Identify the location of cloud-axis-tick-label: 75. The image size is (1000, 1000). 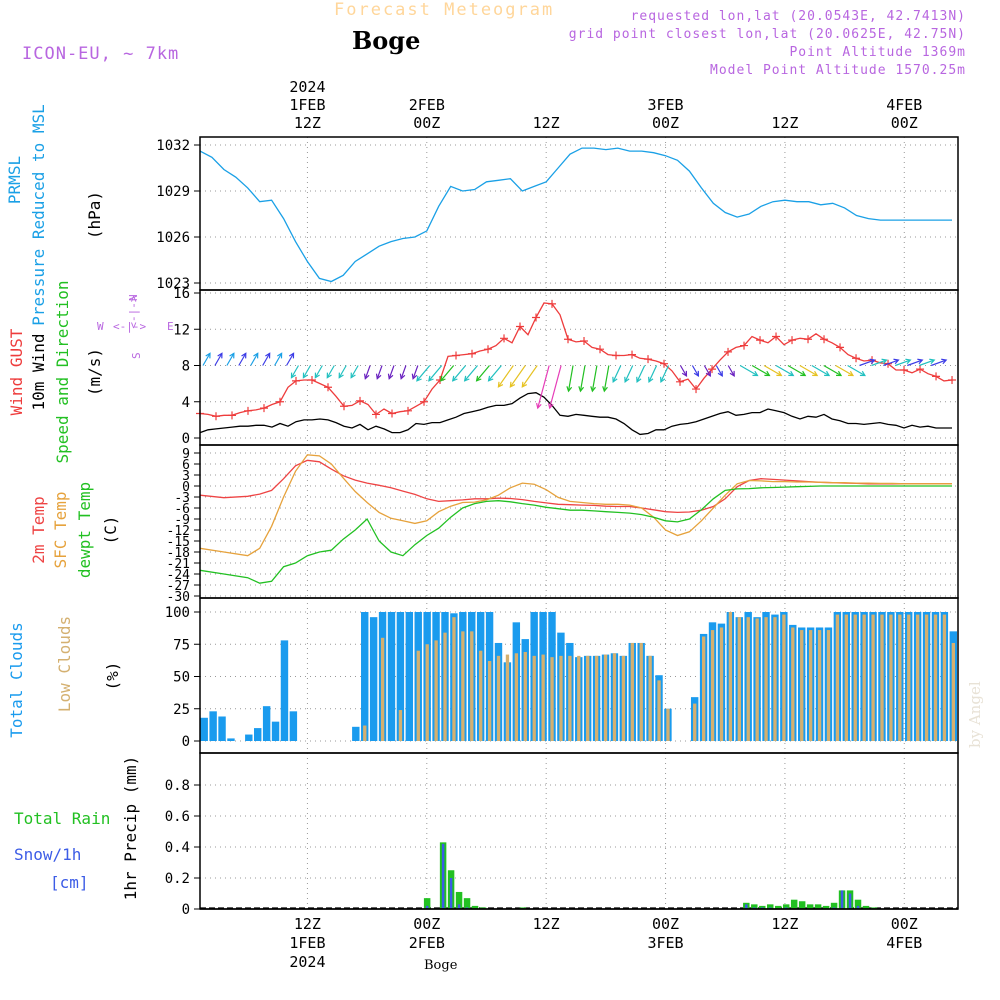
(181, 645).